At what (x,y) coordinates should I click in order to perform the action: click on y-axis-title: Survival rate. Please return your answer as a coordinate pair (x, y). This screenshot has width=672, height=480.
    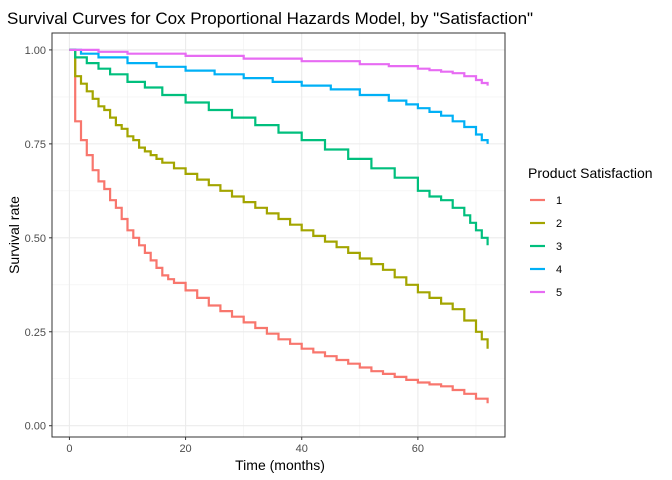
    Looking at the image, I should click on (14, 235).